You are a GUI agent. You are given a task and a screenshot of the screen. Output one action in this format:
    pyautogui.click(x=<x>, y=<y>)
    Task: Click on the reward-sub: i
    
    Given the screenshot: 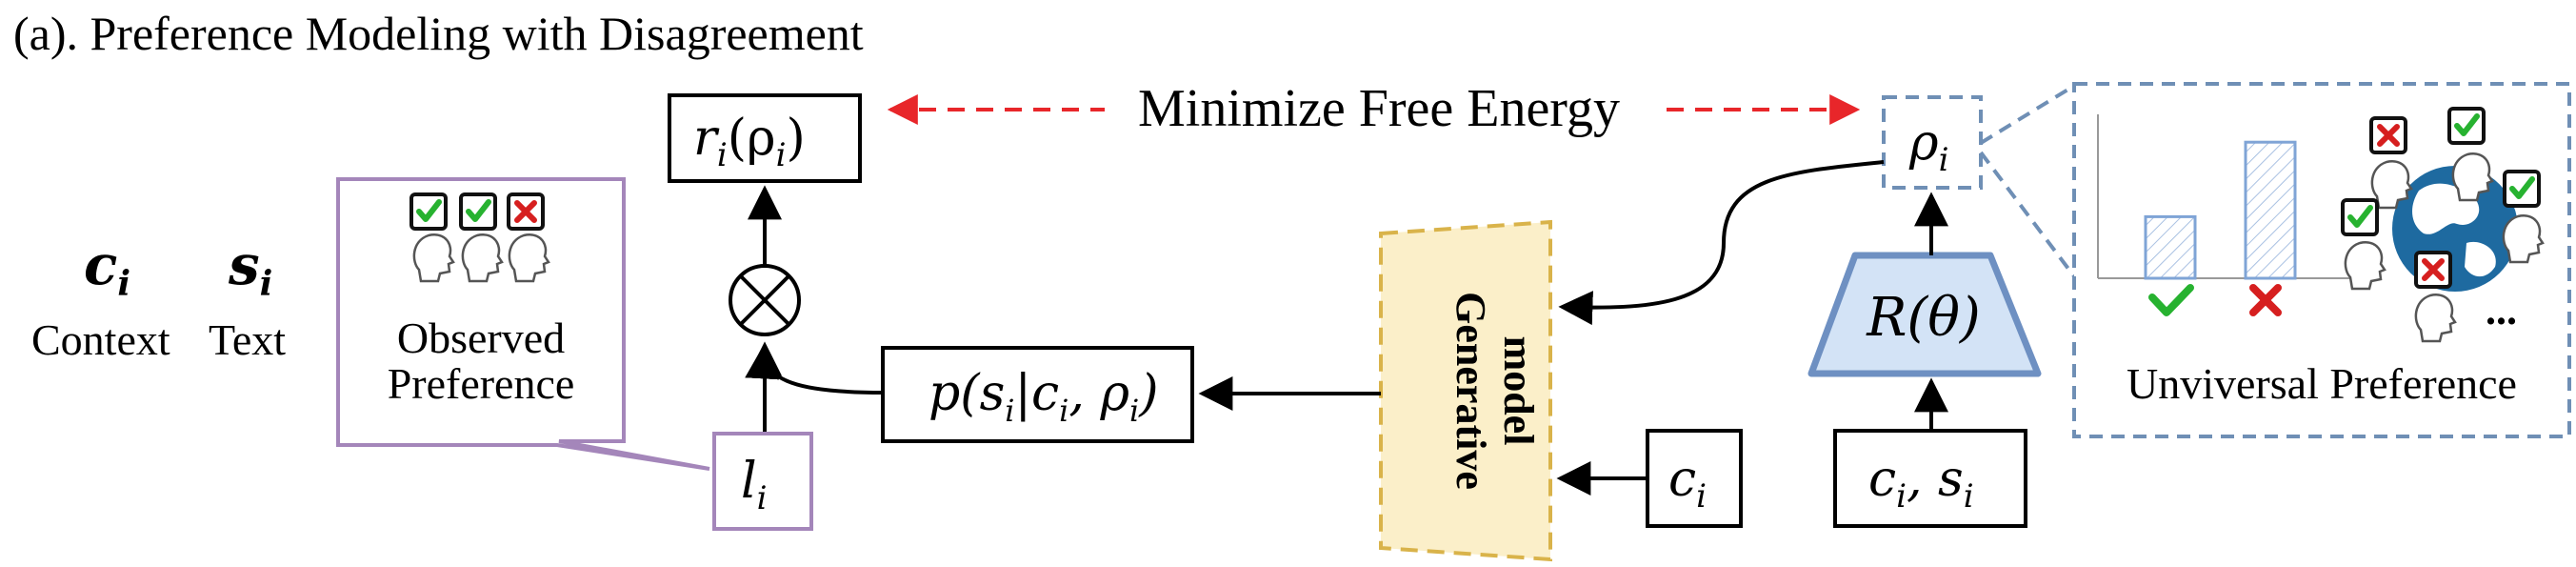 What is the action you would take?
    pyautogui.click(x=722, y=155)
    